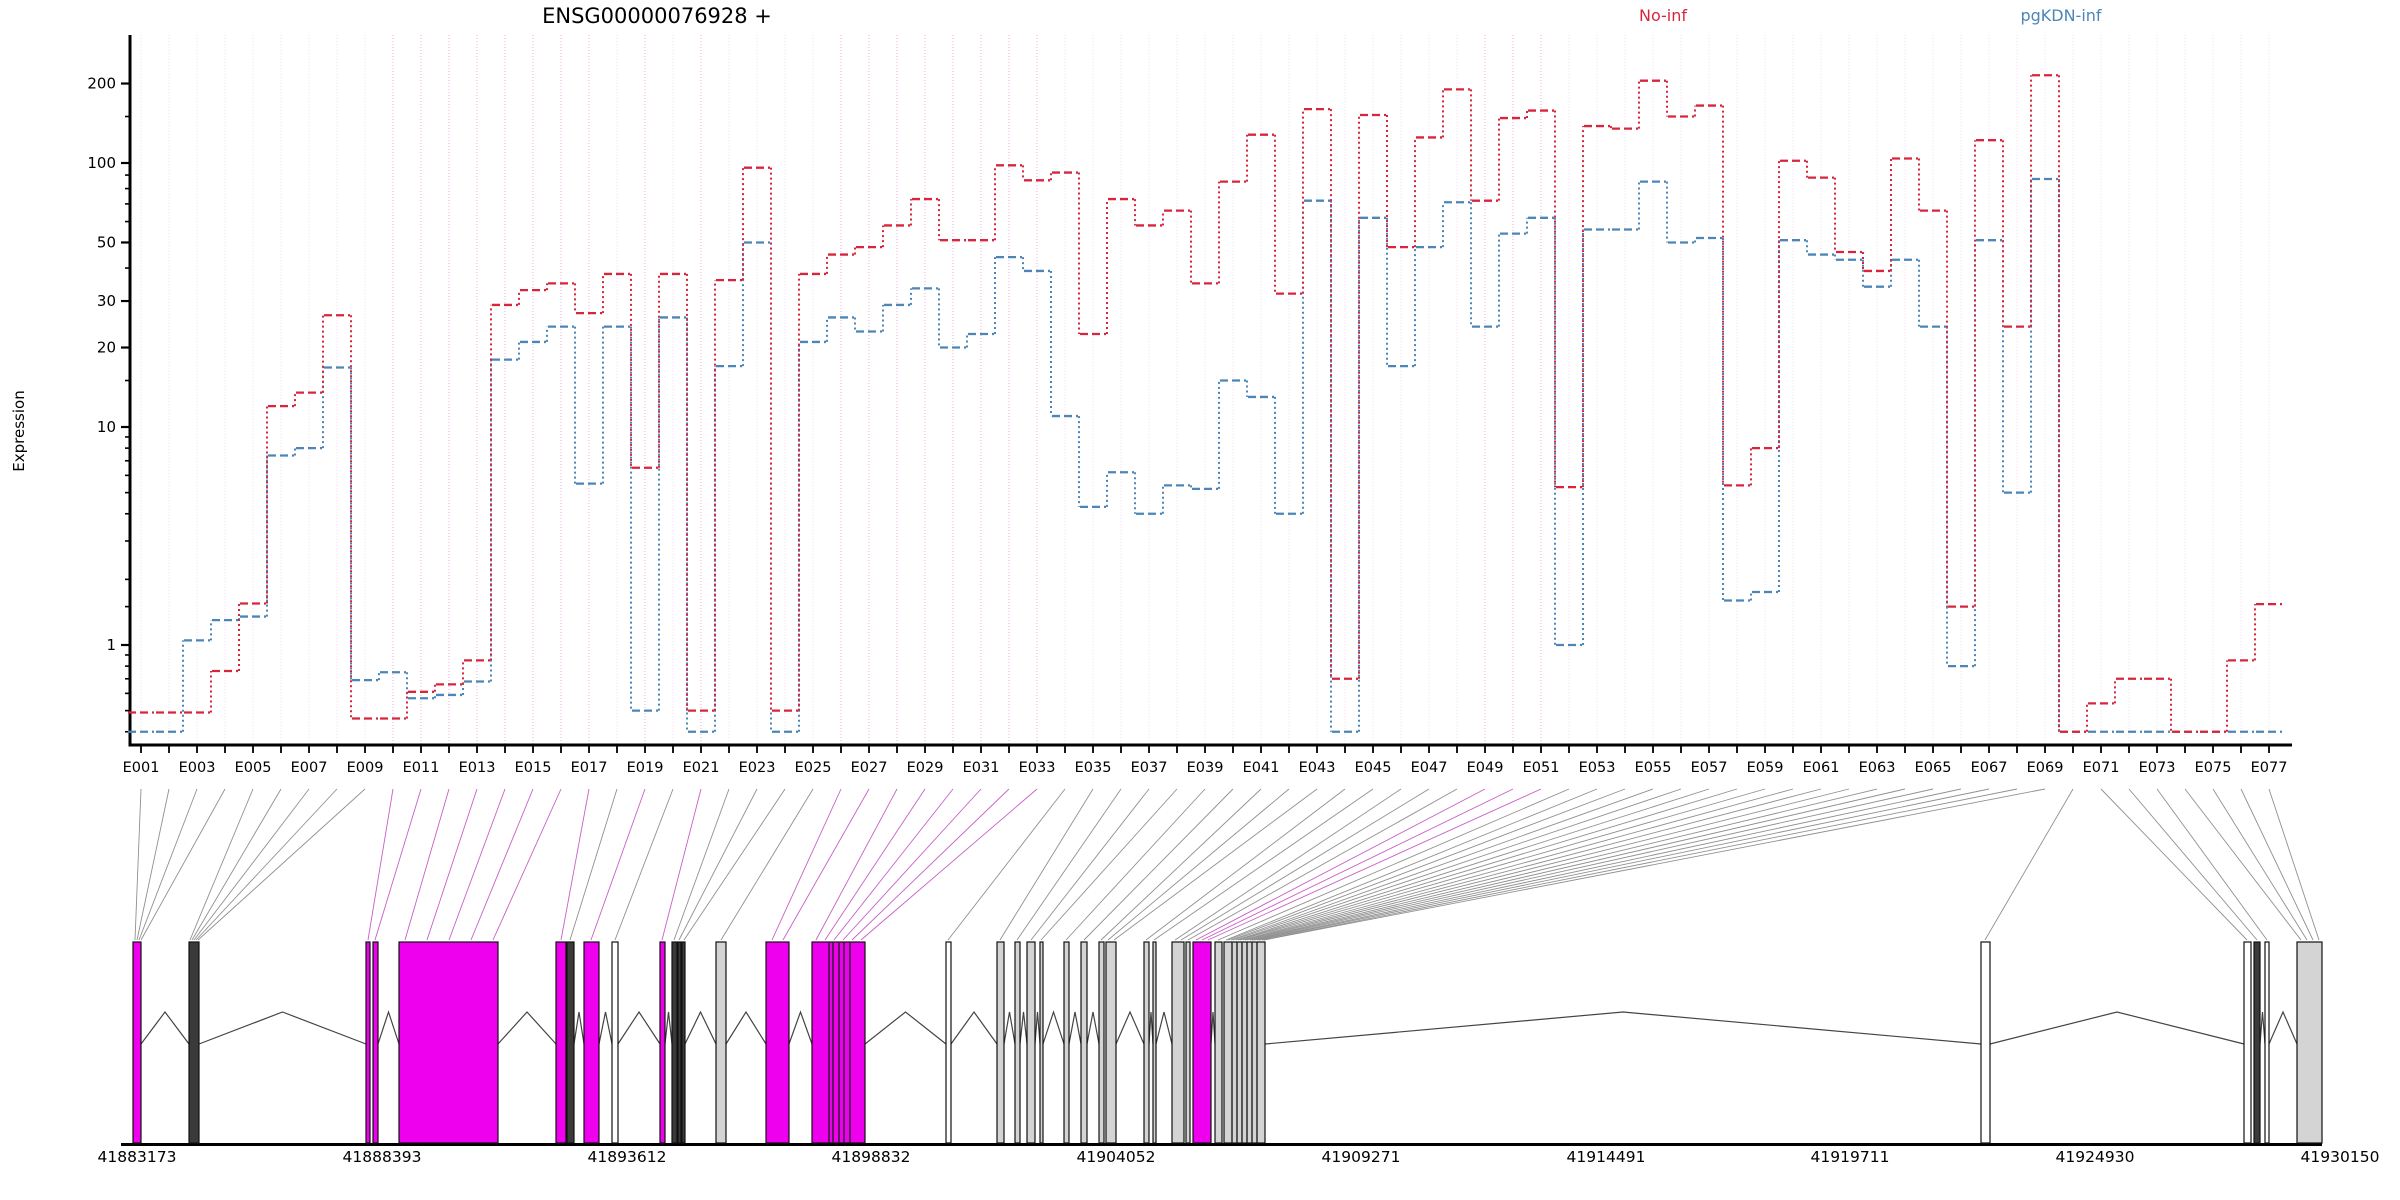  What do you see at coordinates (1597, 768) in the screenshot?
I see `svg-text: E053` at bounding box center [1597, 768].